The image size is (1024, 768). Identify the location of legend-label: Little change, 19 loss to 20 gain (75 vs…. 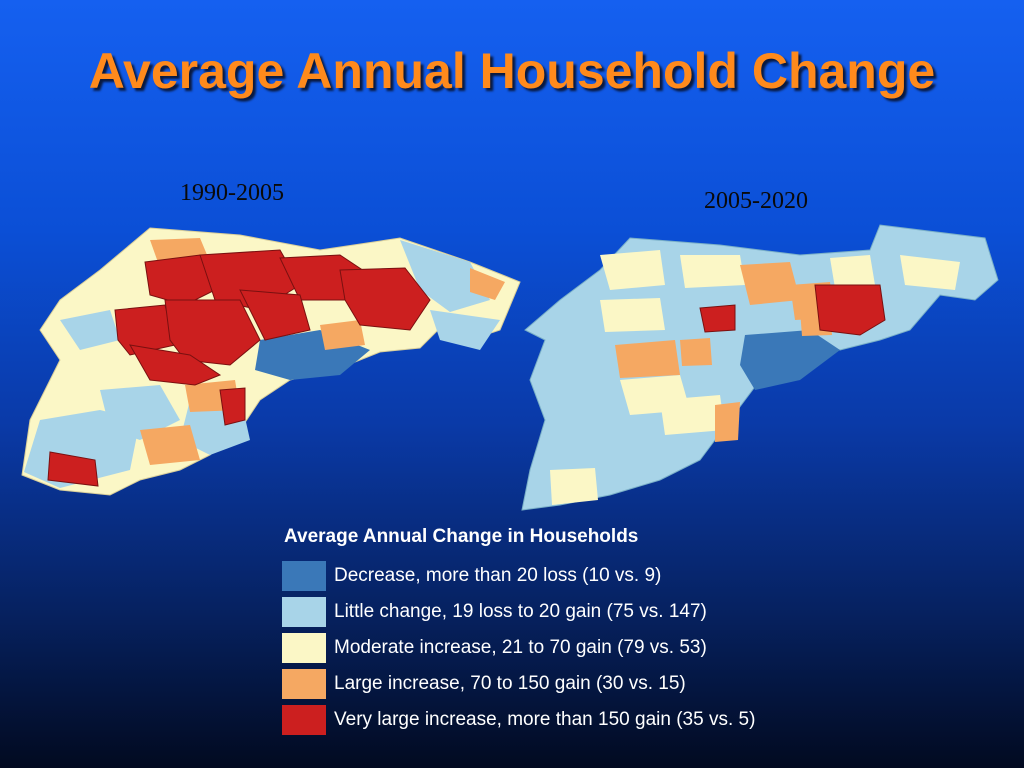
(520, 611).